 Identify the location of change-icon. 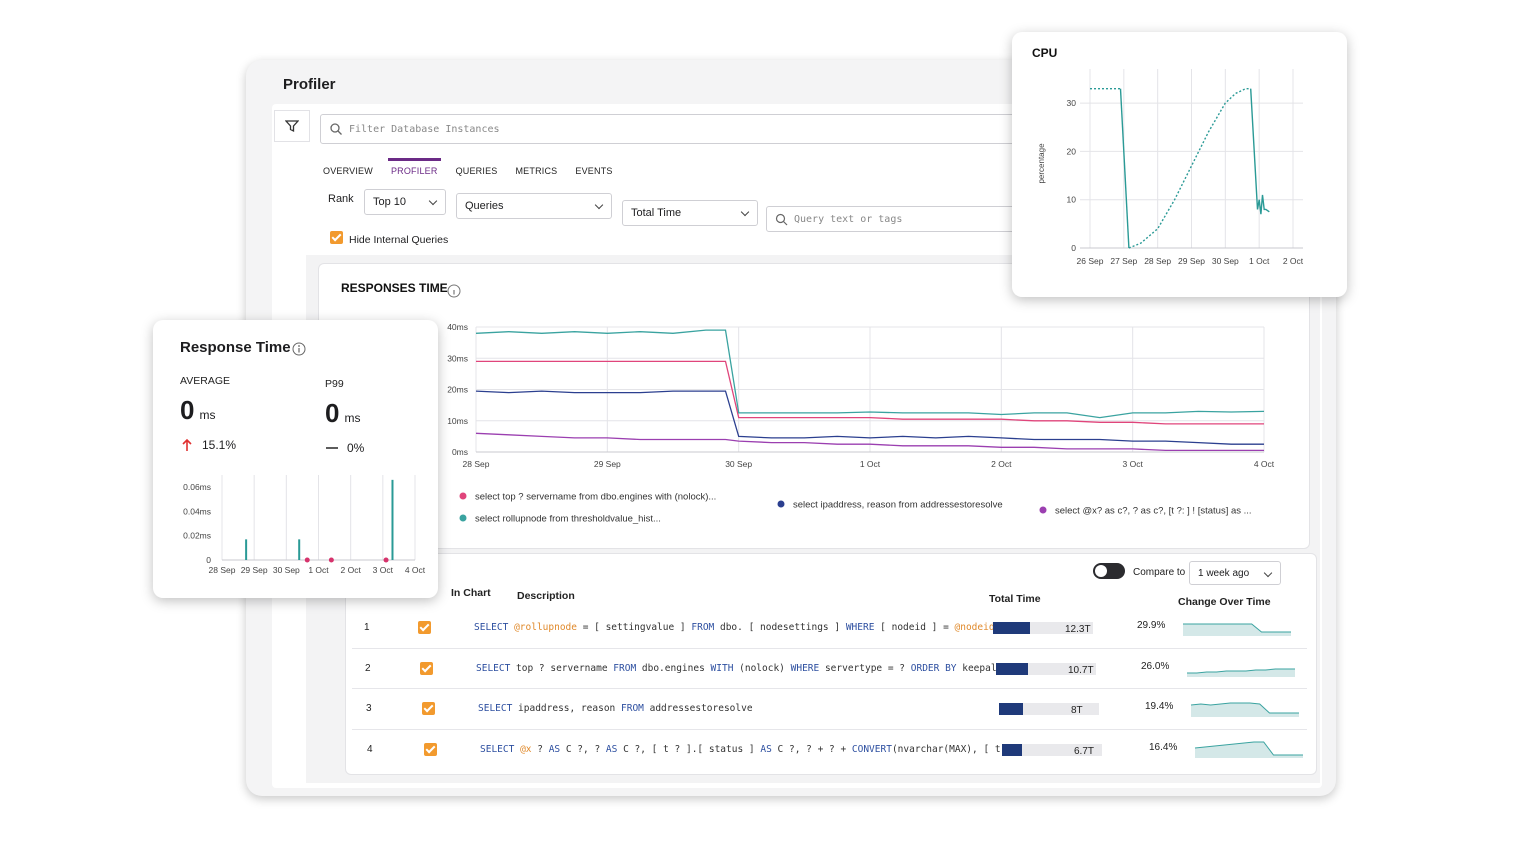
(187, 444).